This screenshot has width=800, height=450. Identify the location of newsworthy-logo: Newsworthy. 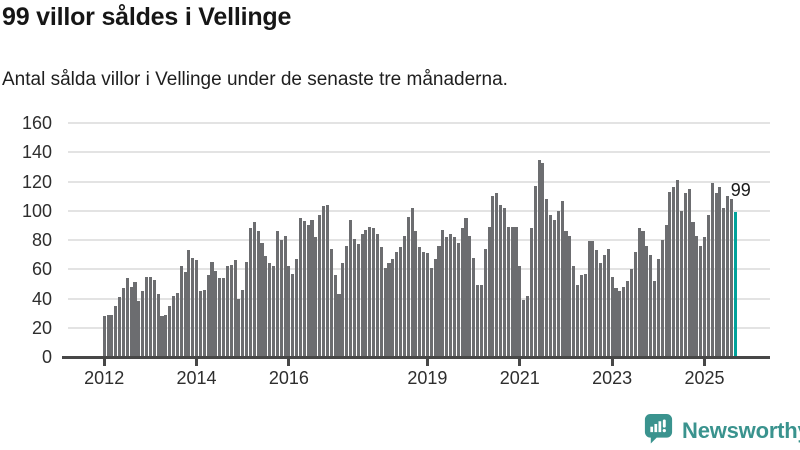
(722, 431).